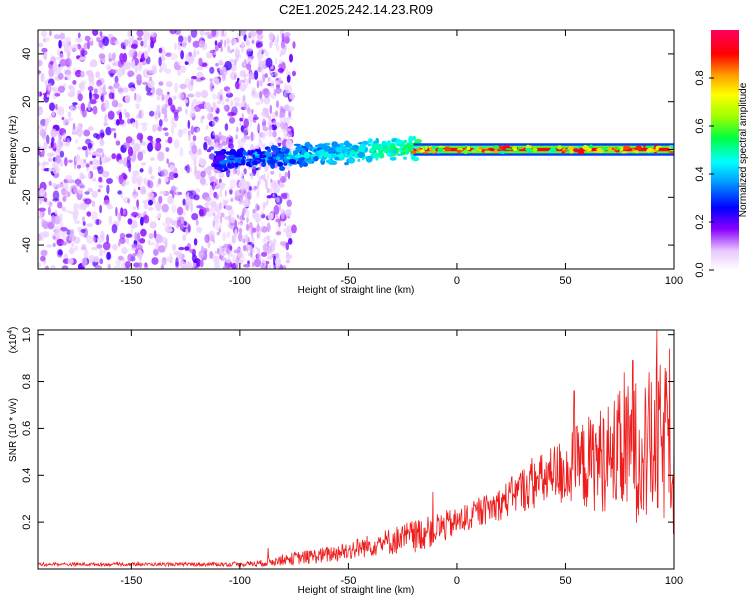  Describe the element at coordinates (700, 77) in the screenshot. I see `colorbar-tick-label: 0.8` at that location.